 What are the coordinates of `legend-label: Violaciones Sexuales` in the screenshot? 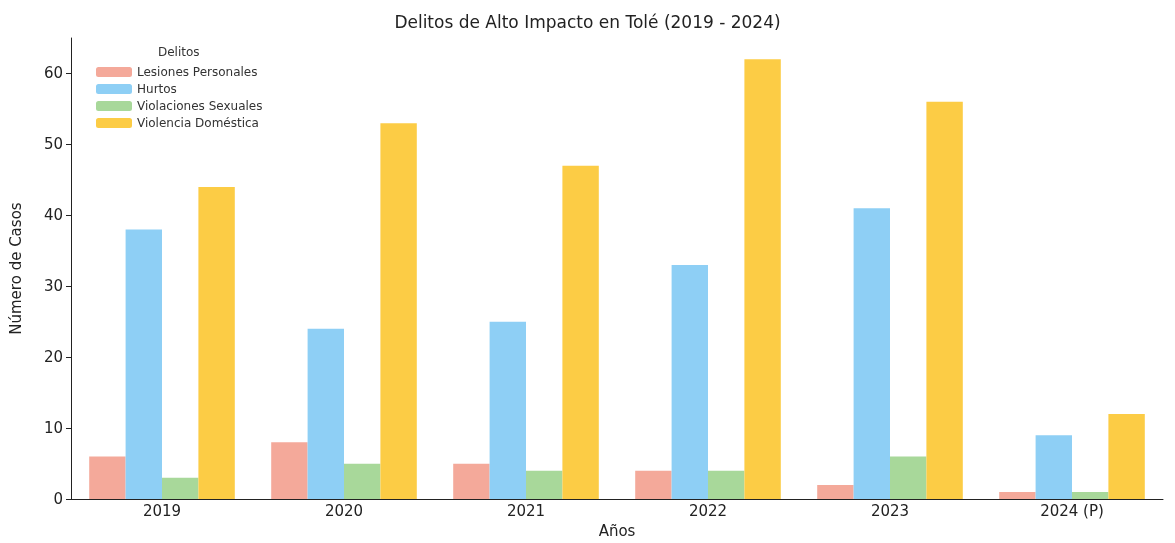 It's located at (200, 106).